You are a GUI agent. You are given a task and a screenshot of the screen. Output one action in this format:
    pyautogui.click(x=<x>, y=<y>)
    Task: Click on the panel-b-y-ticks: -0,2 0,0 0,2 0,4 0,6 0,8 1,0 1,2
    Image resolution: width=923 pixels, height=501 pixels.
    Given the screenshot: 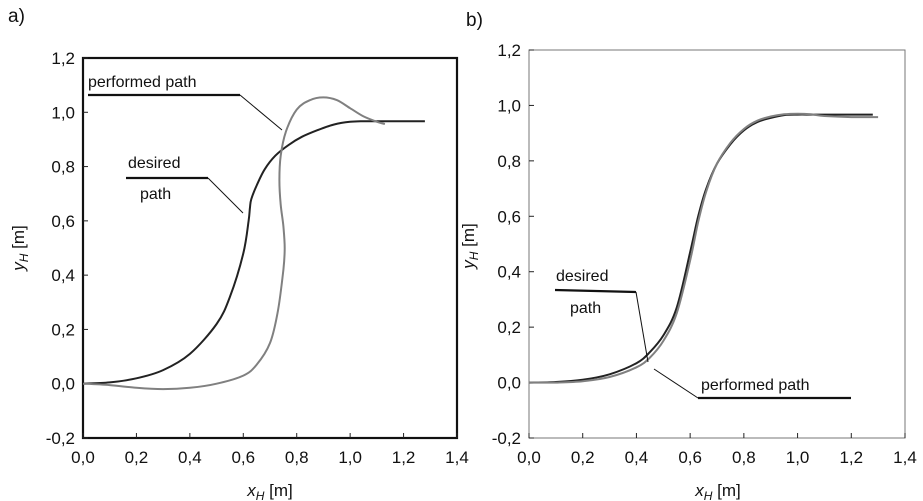 What is the action you would take?
    pyautogui.click(x=513, y=244)
    